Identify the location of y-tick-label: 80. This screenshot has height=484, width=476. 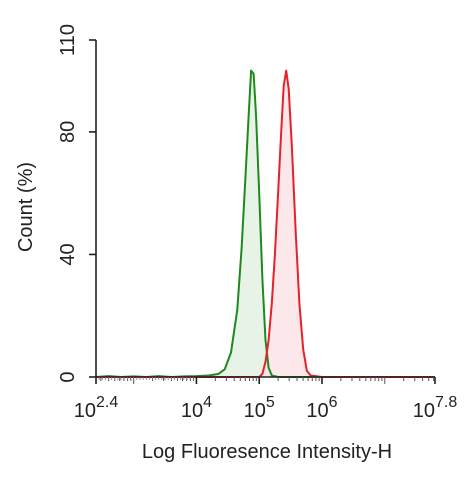
(68, 132).